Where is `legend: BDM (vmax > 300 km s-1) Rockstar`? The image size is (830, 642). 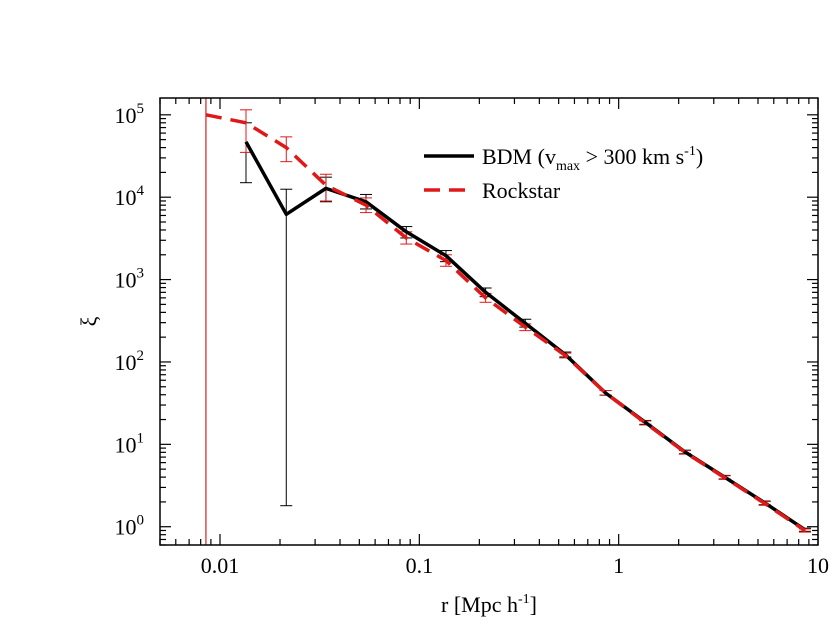 legend: BDM (vmax > 300 km s-1) Rockstar is located at coordinates (563, 173).